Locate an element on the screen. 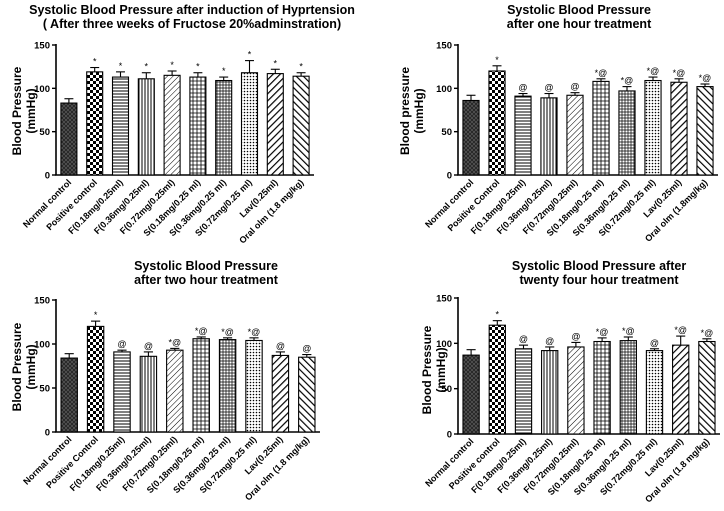 This screenshot has height=511, width=724. chart-title-line-2: twenty four hour treatment is located at coordinates (599, 280).